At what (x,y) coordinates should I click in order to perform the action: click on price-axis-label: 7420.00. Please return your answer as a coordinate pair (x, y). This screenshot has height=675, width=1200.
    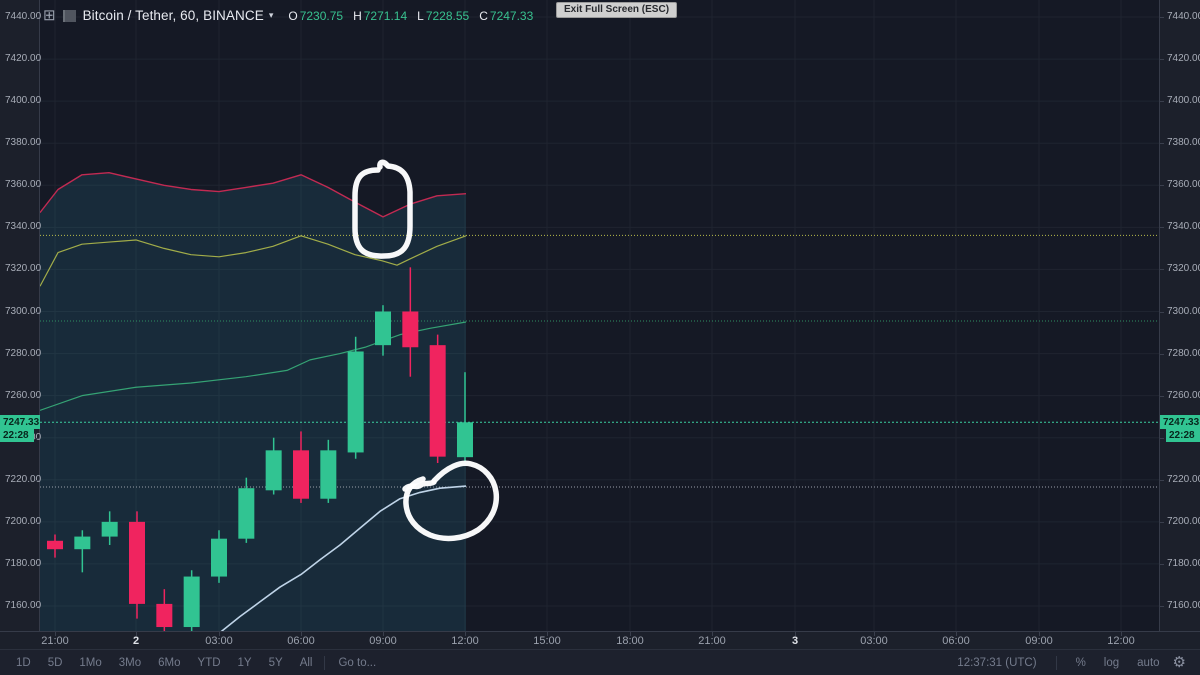
    Looking at the image, I should click on (23, 59).